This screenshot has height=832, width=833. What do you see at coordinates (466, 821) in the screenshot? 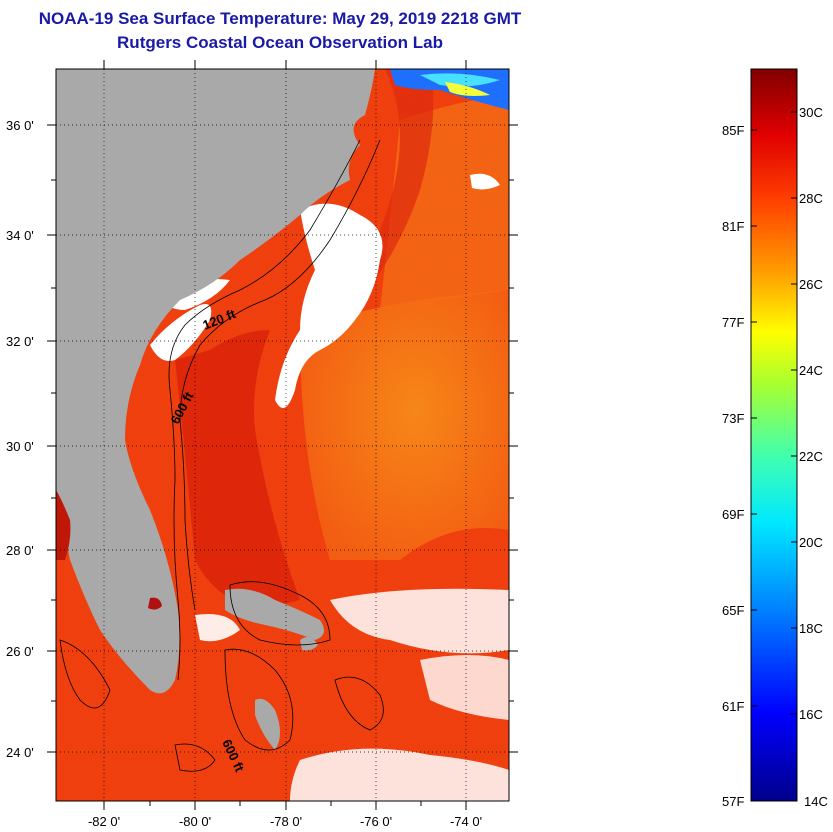
I see `lon-label-74: -74 0'` at bounding box center [466, 821].